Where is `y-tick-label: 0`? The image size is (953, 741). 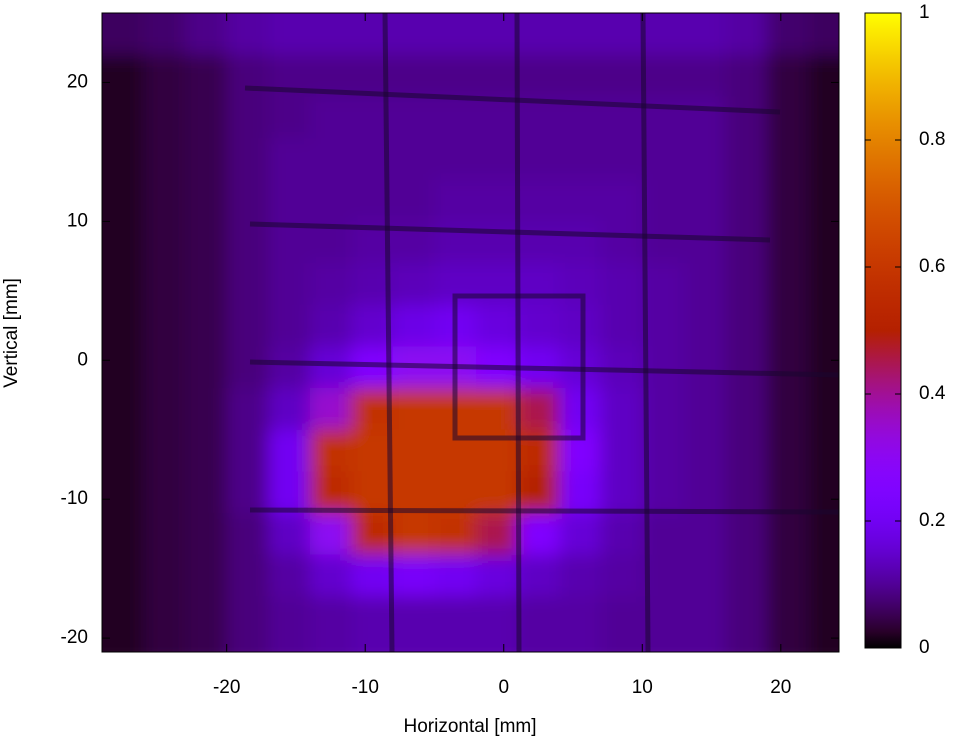
y-tick-label: 0 is located at coordinates (82, 359).